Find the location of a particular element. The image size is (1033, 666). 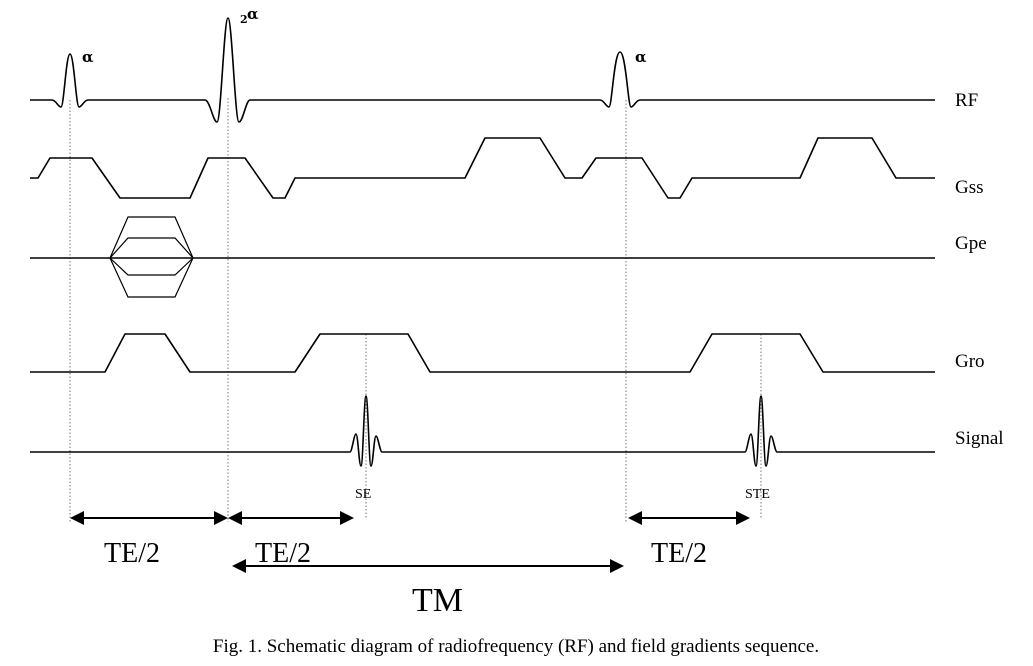

arrow-te2 is located at coordinates (291, 518).